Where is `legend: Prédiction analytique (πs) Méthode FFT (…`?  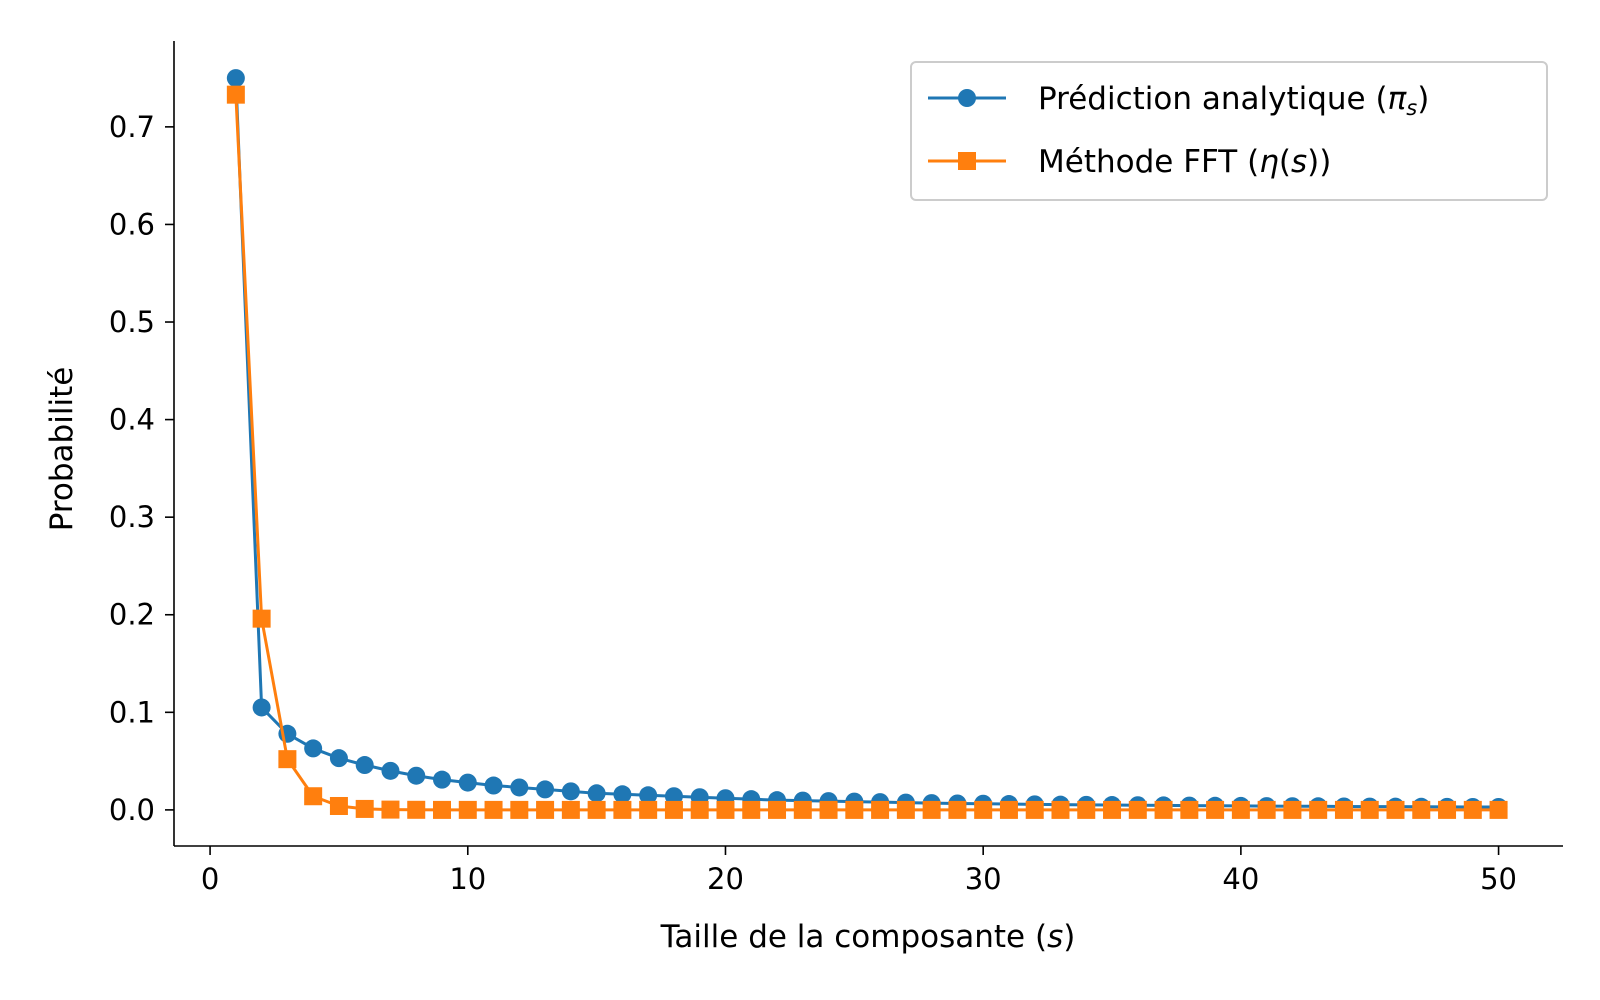
legend: Prédiction analytique (πs) Méthode FFT (… is located at coordinates (1229, 131).